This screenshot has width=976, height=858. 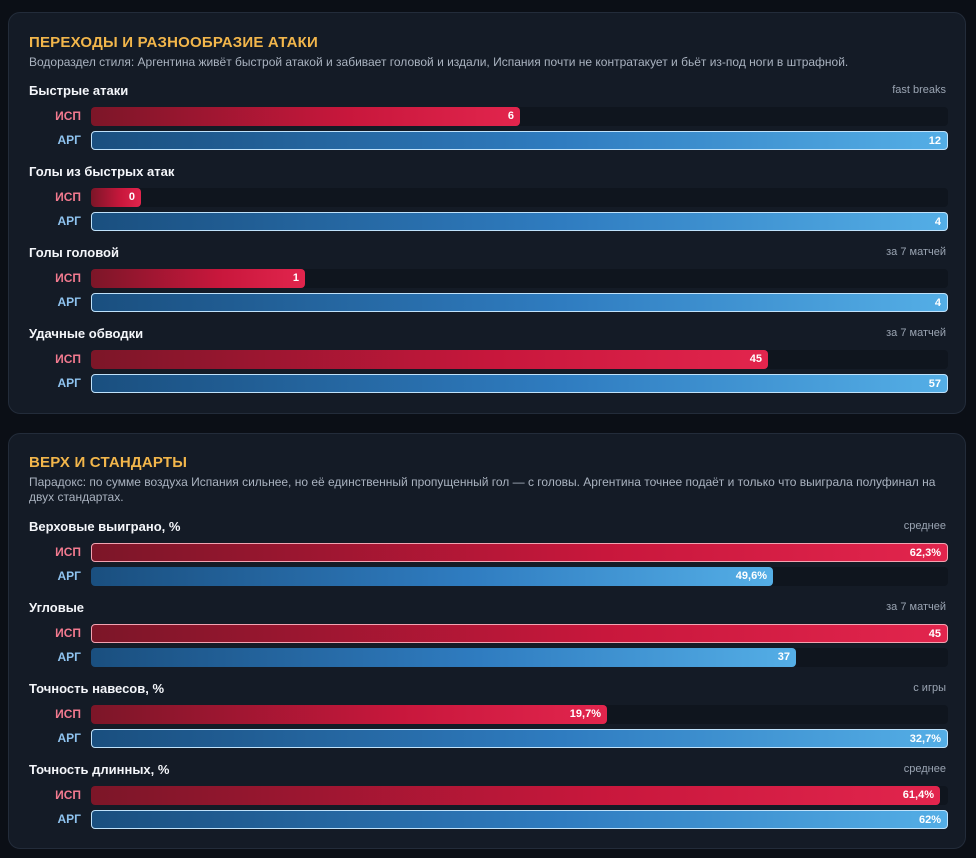 I want to click on bar-arg-верховые-выиграно: 49,6%, so click(x=432, y=576).